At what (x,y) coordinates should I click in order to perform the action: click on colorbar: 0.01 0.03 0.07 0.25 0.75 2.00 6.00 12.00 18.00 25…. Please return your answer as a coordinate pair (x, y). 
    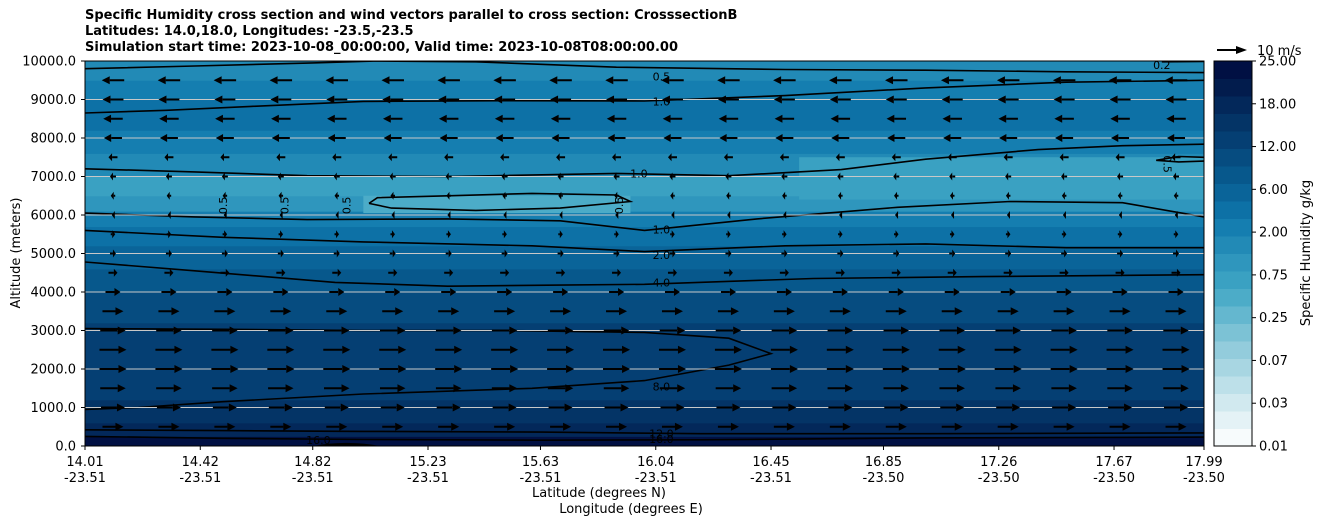
    Looking at the image, I should click on (1254, 255).